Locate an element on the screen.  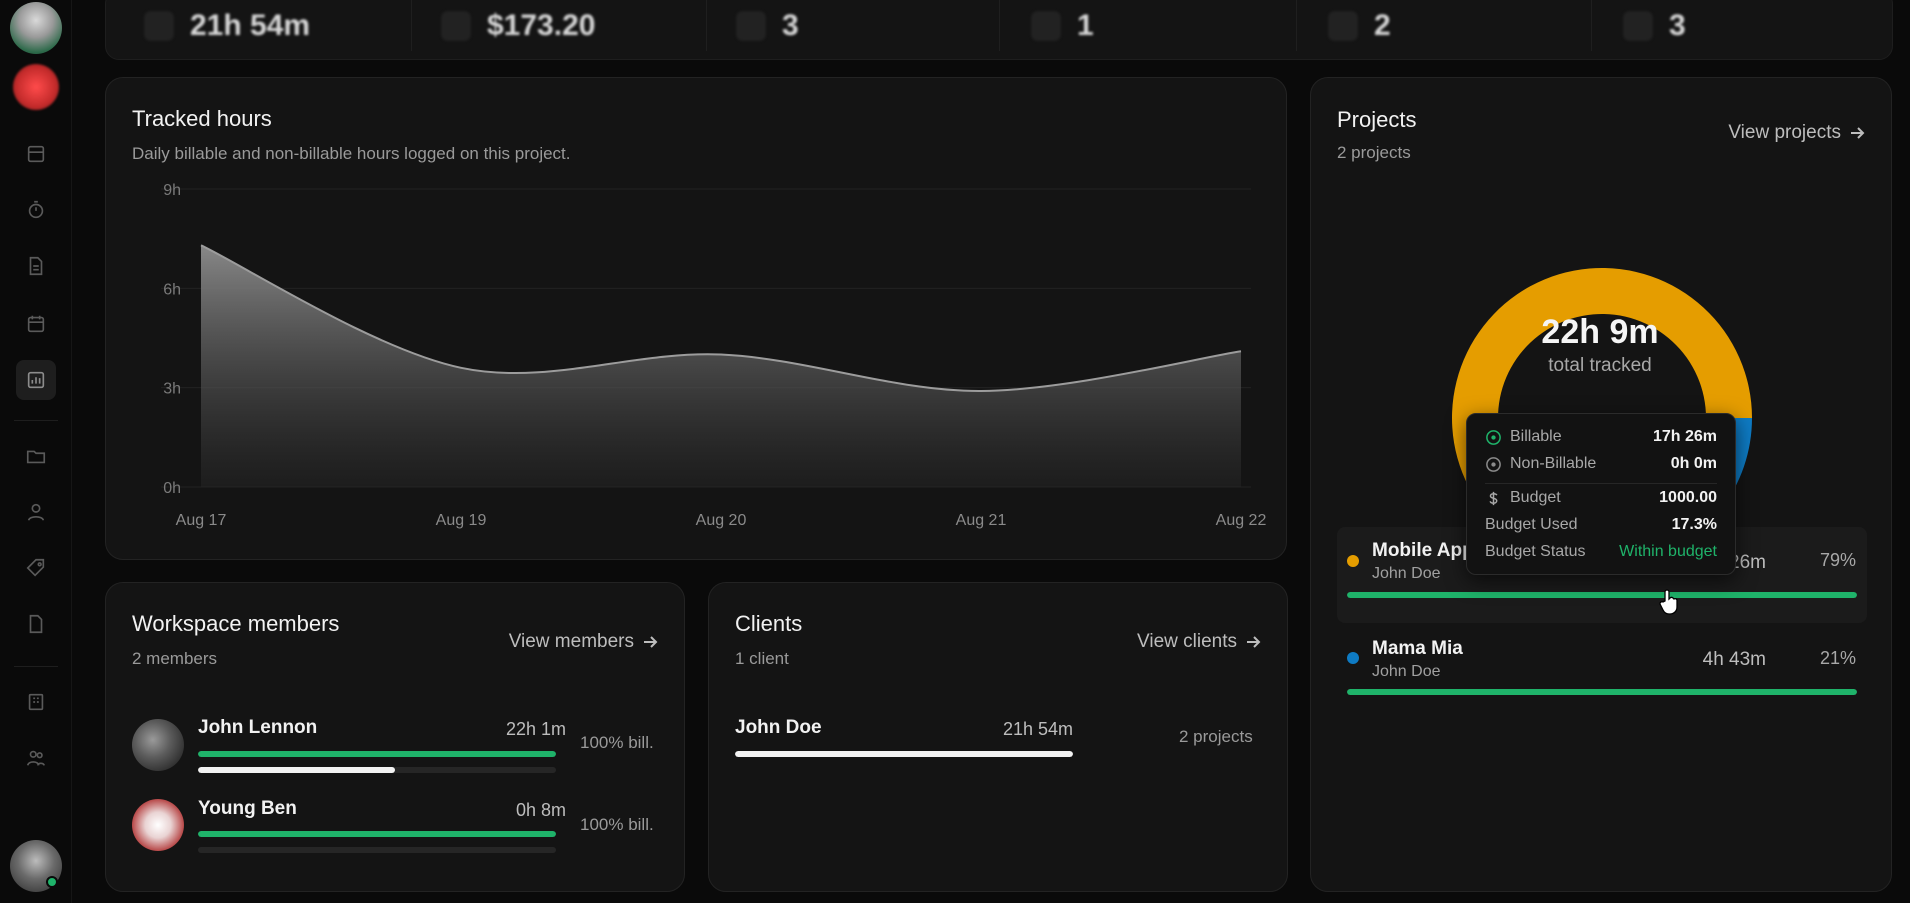
tooltip-budget-status-row: Budget Status Within budget is located at coordinates (1601, 552).